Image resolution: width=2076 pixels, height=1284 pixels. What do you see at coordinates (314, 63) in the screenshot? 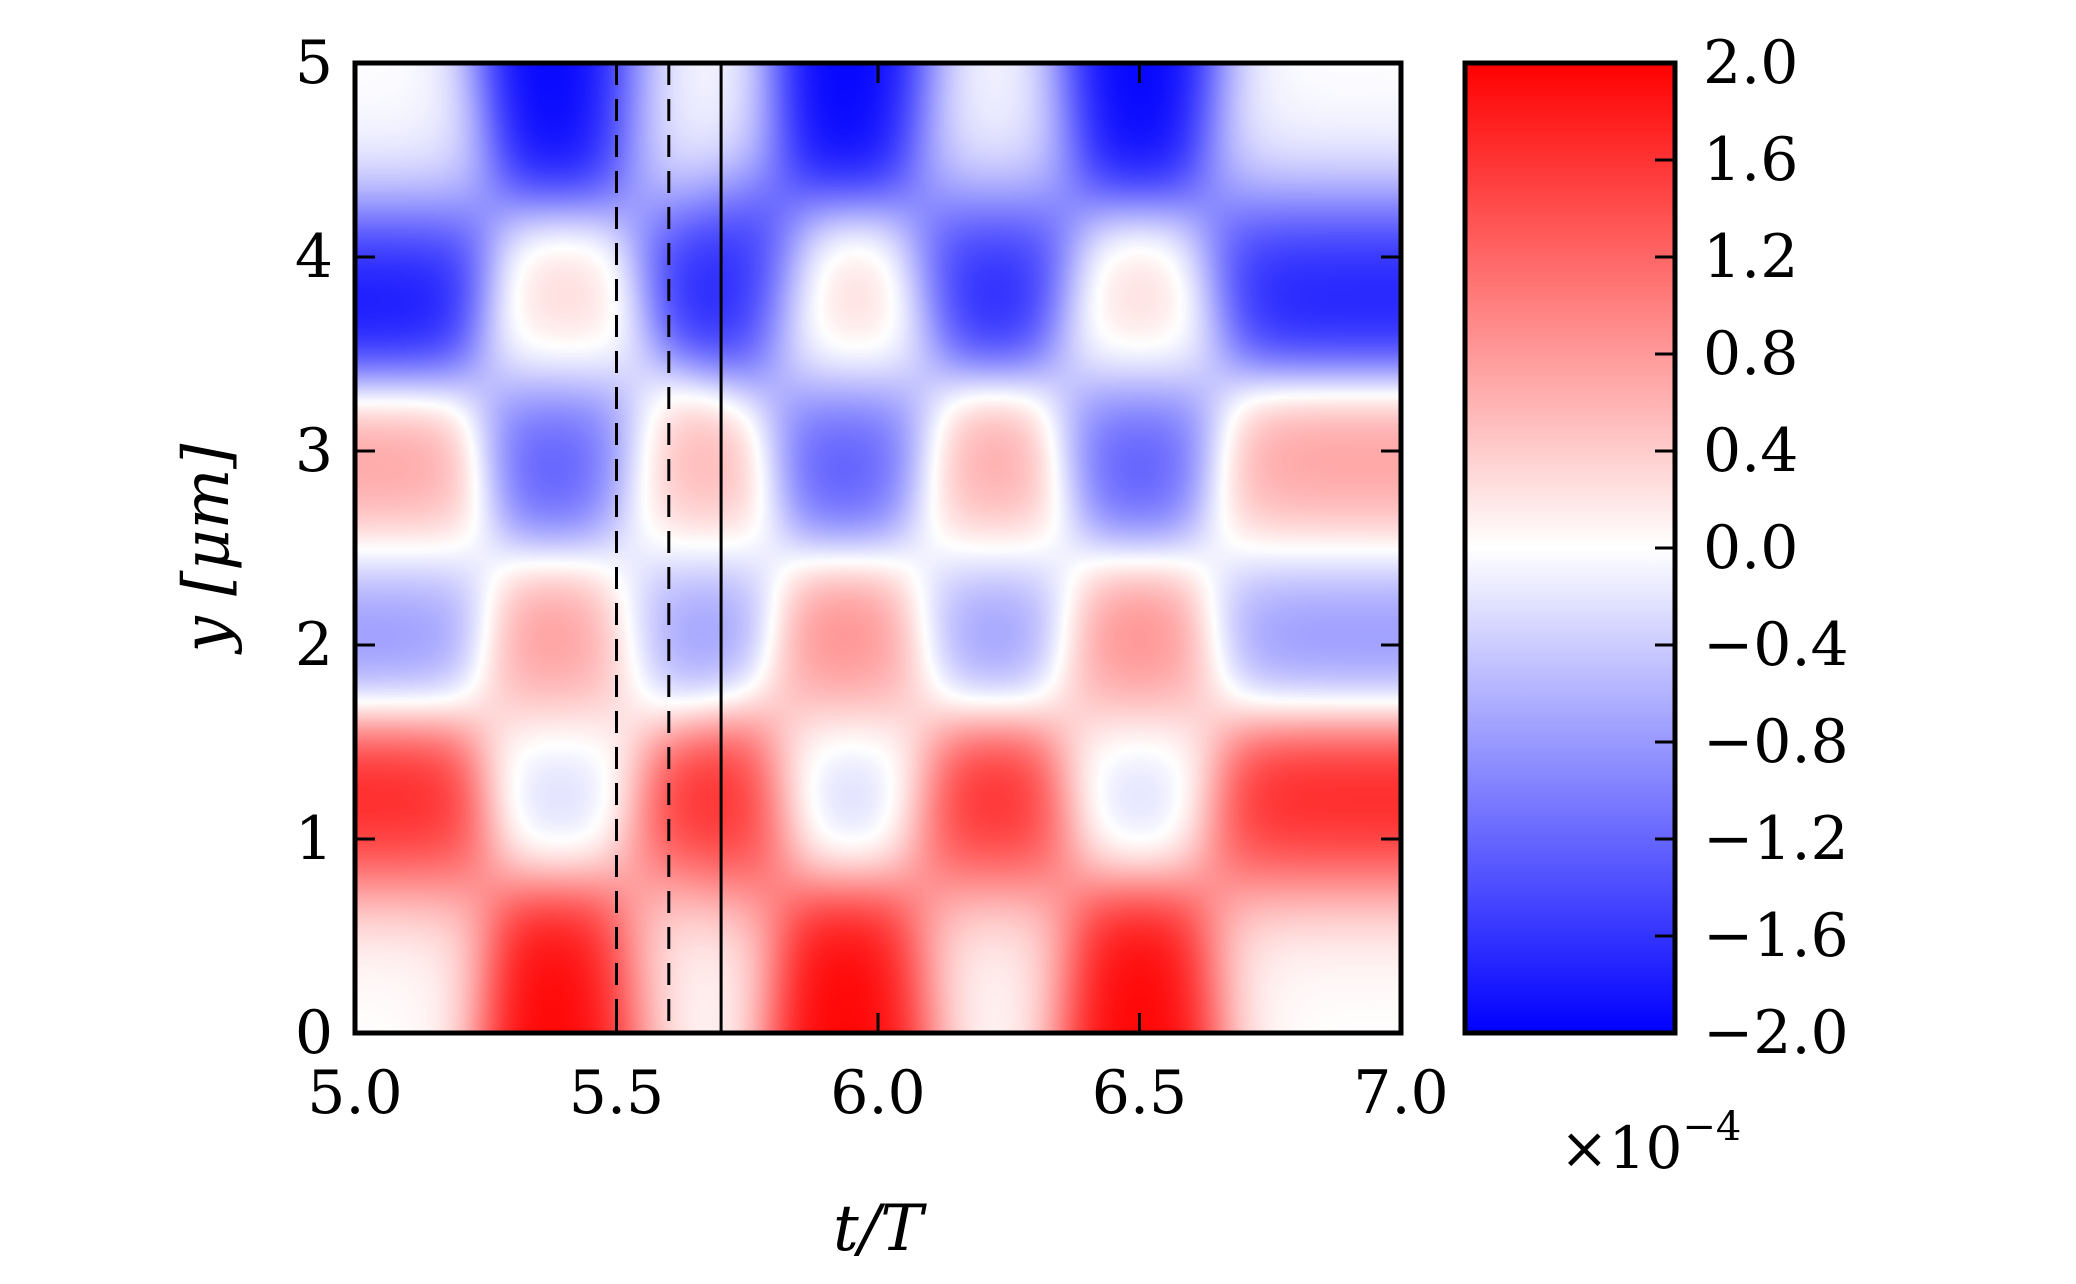
I see `y-tick-label: 5` at bounding box center [314, 63].